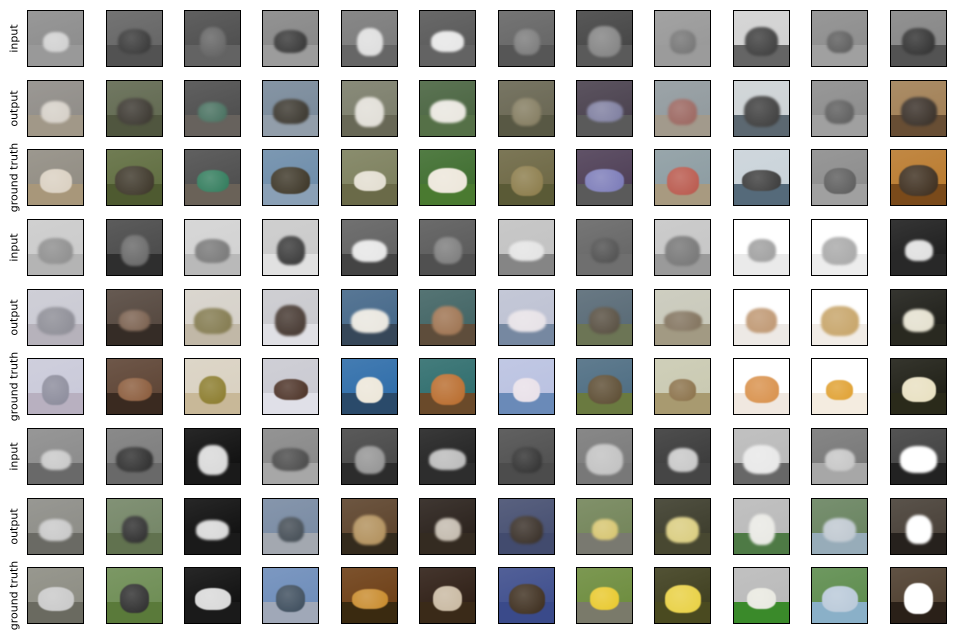 The width and height of the screenshot is (958, 636). Describe the element at coordinates (14, 387) in the screenshot. I see `row-label-ground-truth: ground truth` at that location.